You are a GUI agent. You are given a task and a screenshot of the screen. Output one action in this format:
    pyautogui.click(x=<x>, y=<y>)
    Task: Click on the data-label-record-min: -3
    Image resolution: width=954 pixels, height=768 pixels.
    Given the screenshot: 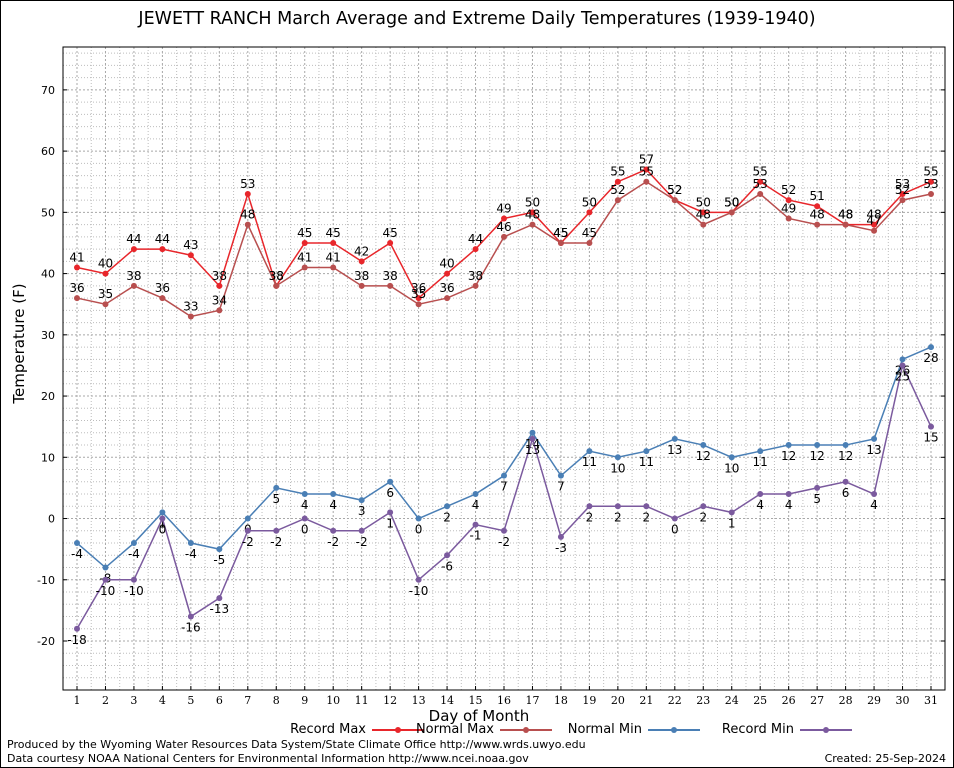 What is the action you would take?
    pyautogui.click(x=561, y=548)
    